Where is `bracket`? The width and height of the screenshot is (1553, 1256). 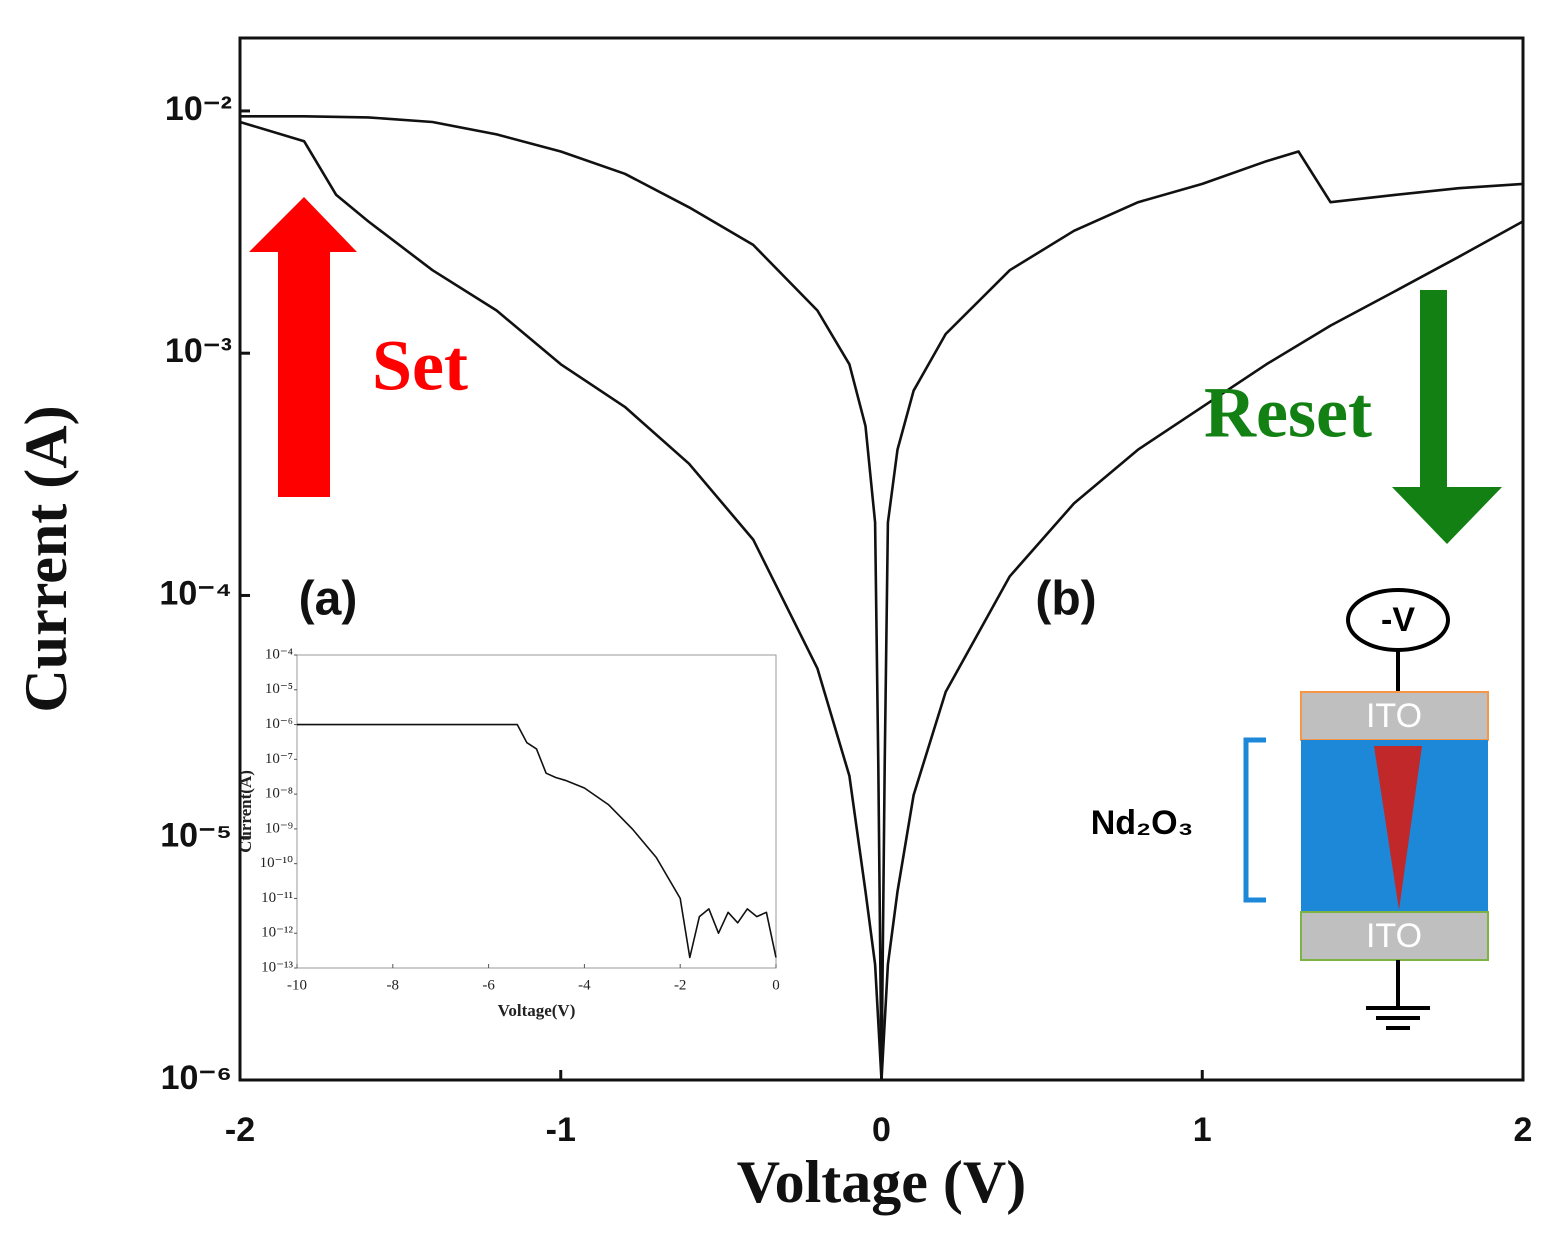
bracket is located at coordinates (1254, 820).